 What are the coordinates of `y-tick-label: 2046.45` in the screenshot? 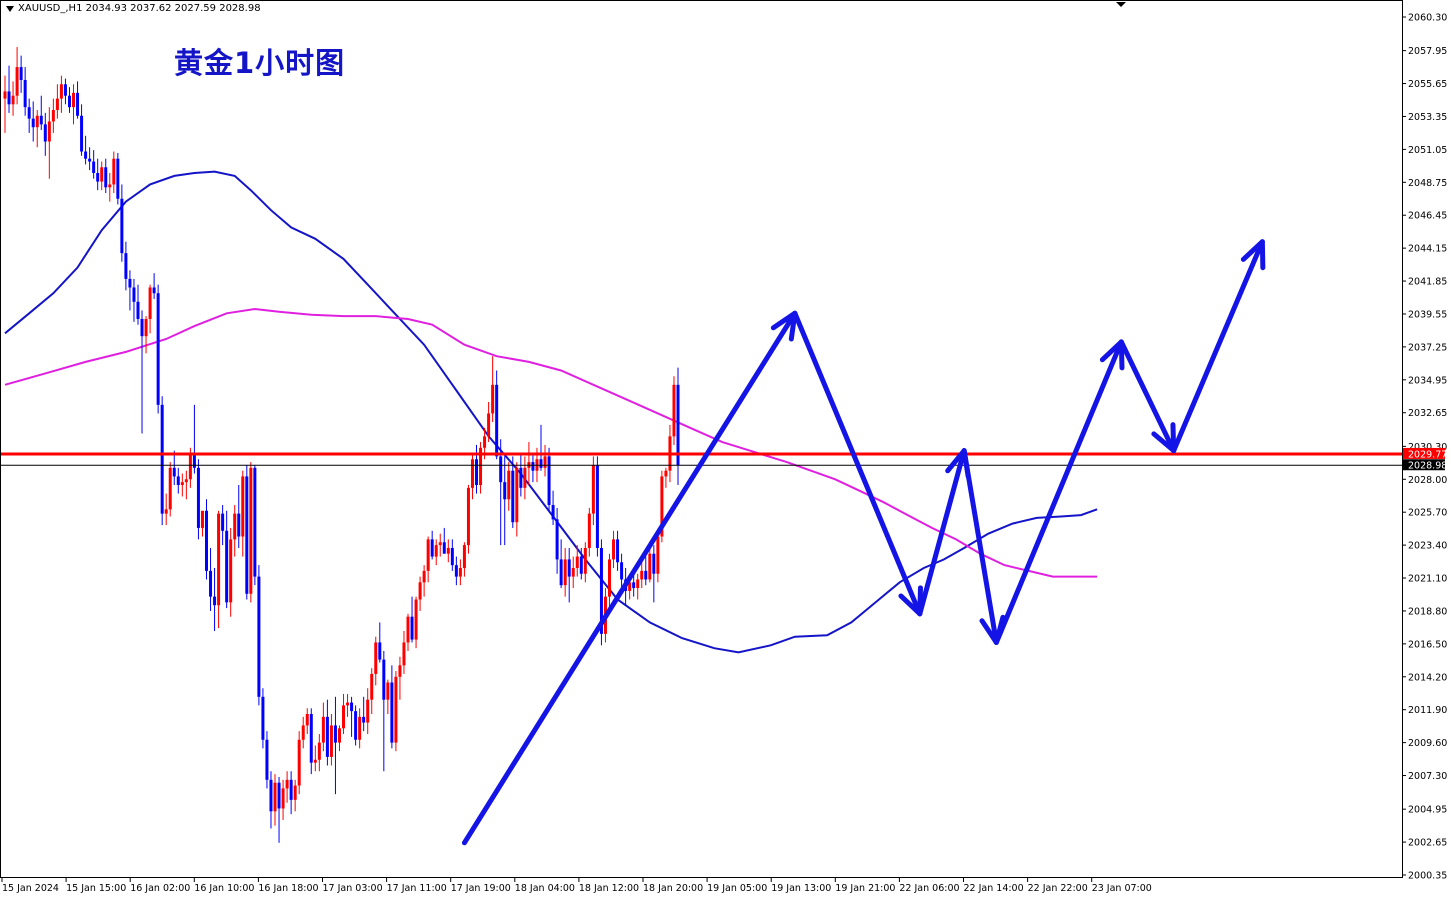 It's located at (1427, 216).